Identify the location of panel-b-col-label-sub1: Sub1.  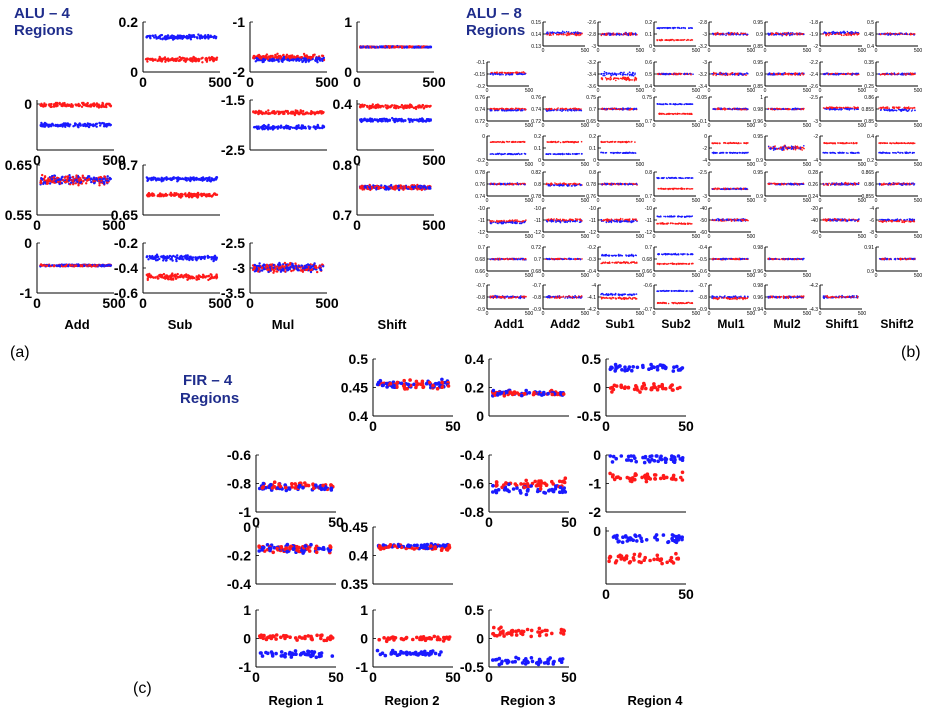
(620, 324).